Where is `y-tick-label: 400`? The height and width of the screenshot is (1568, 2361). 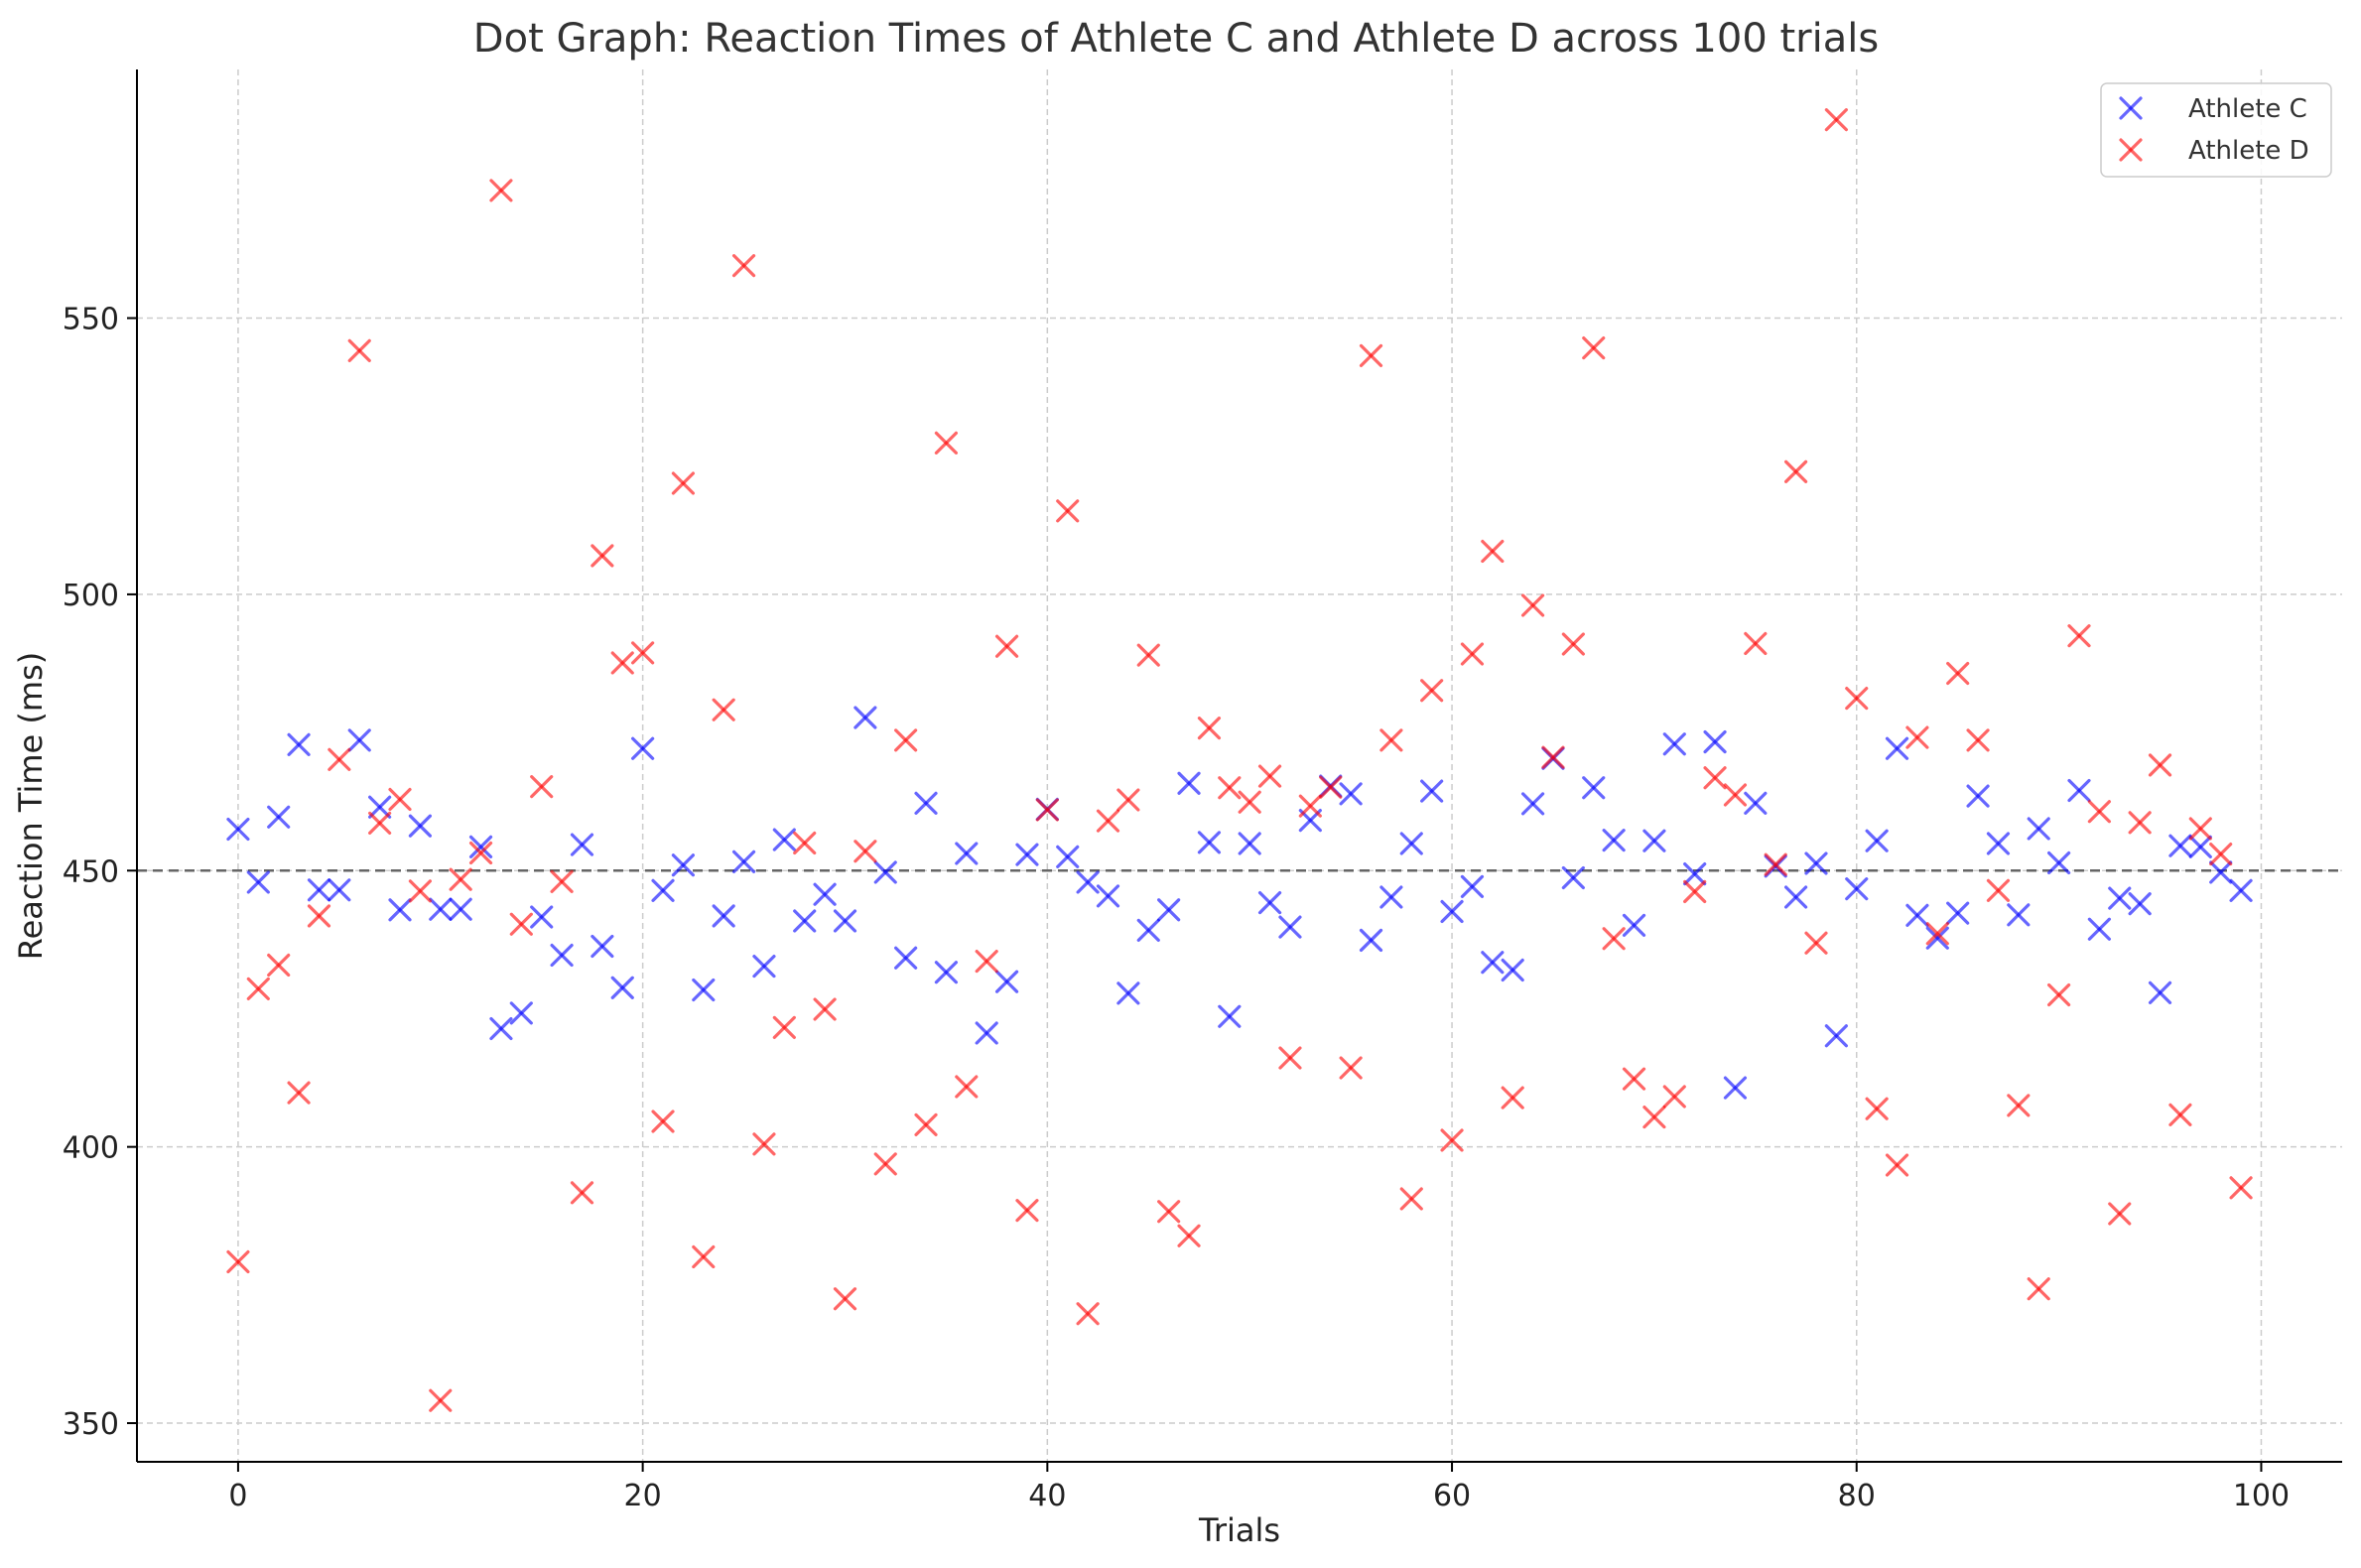
y-tick-label: 400 is located at coordinates (91, 1148).